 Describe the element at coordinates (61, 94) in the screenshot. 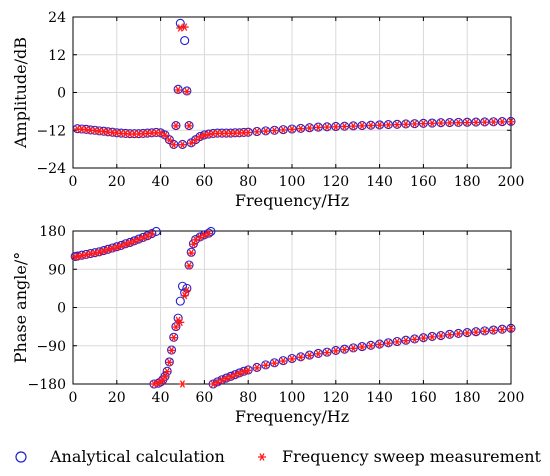

I see `y-tick-label: 0` at that location.